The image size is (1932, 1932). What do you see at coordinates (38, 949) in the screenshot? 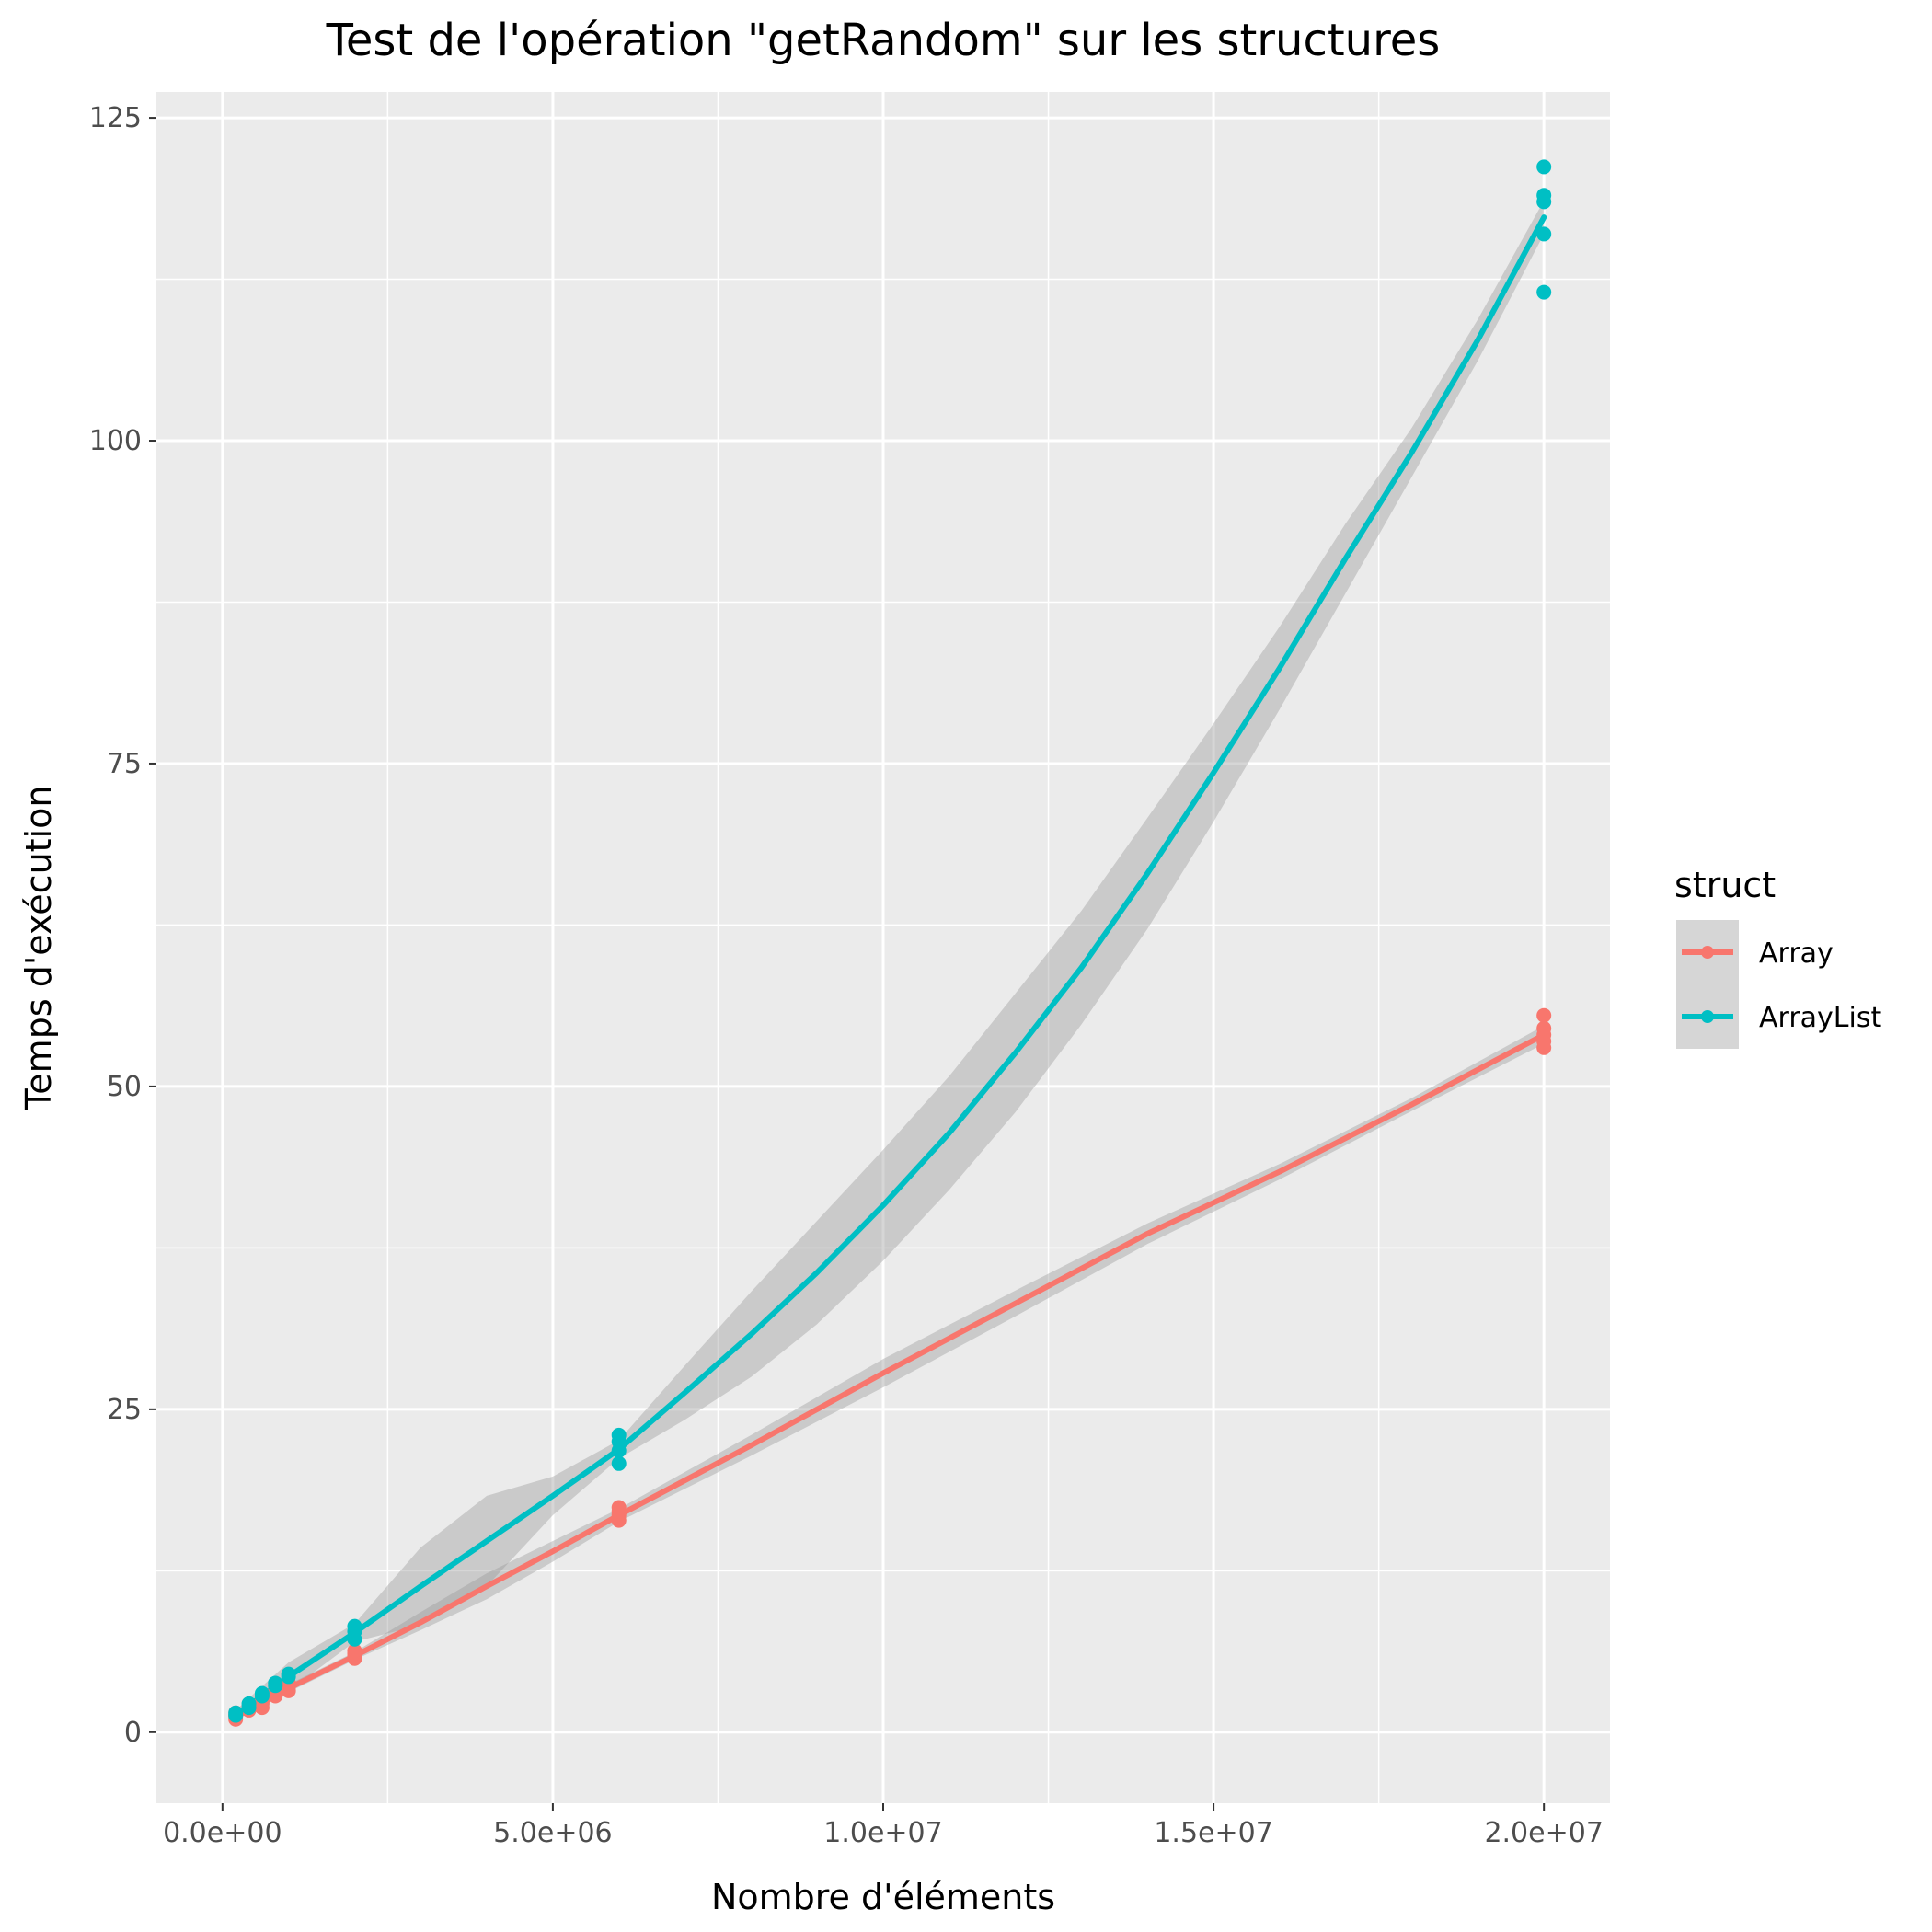
I see `y-axis-title: Temps d'exécution` at bounding box center [38, 949].